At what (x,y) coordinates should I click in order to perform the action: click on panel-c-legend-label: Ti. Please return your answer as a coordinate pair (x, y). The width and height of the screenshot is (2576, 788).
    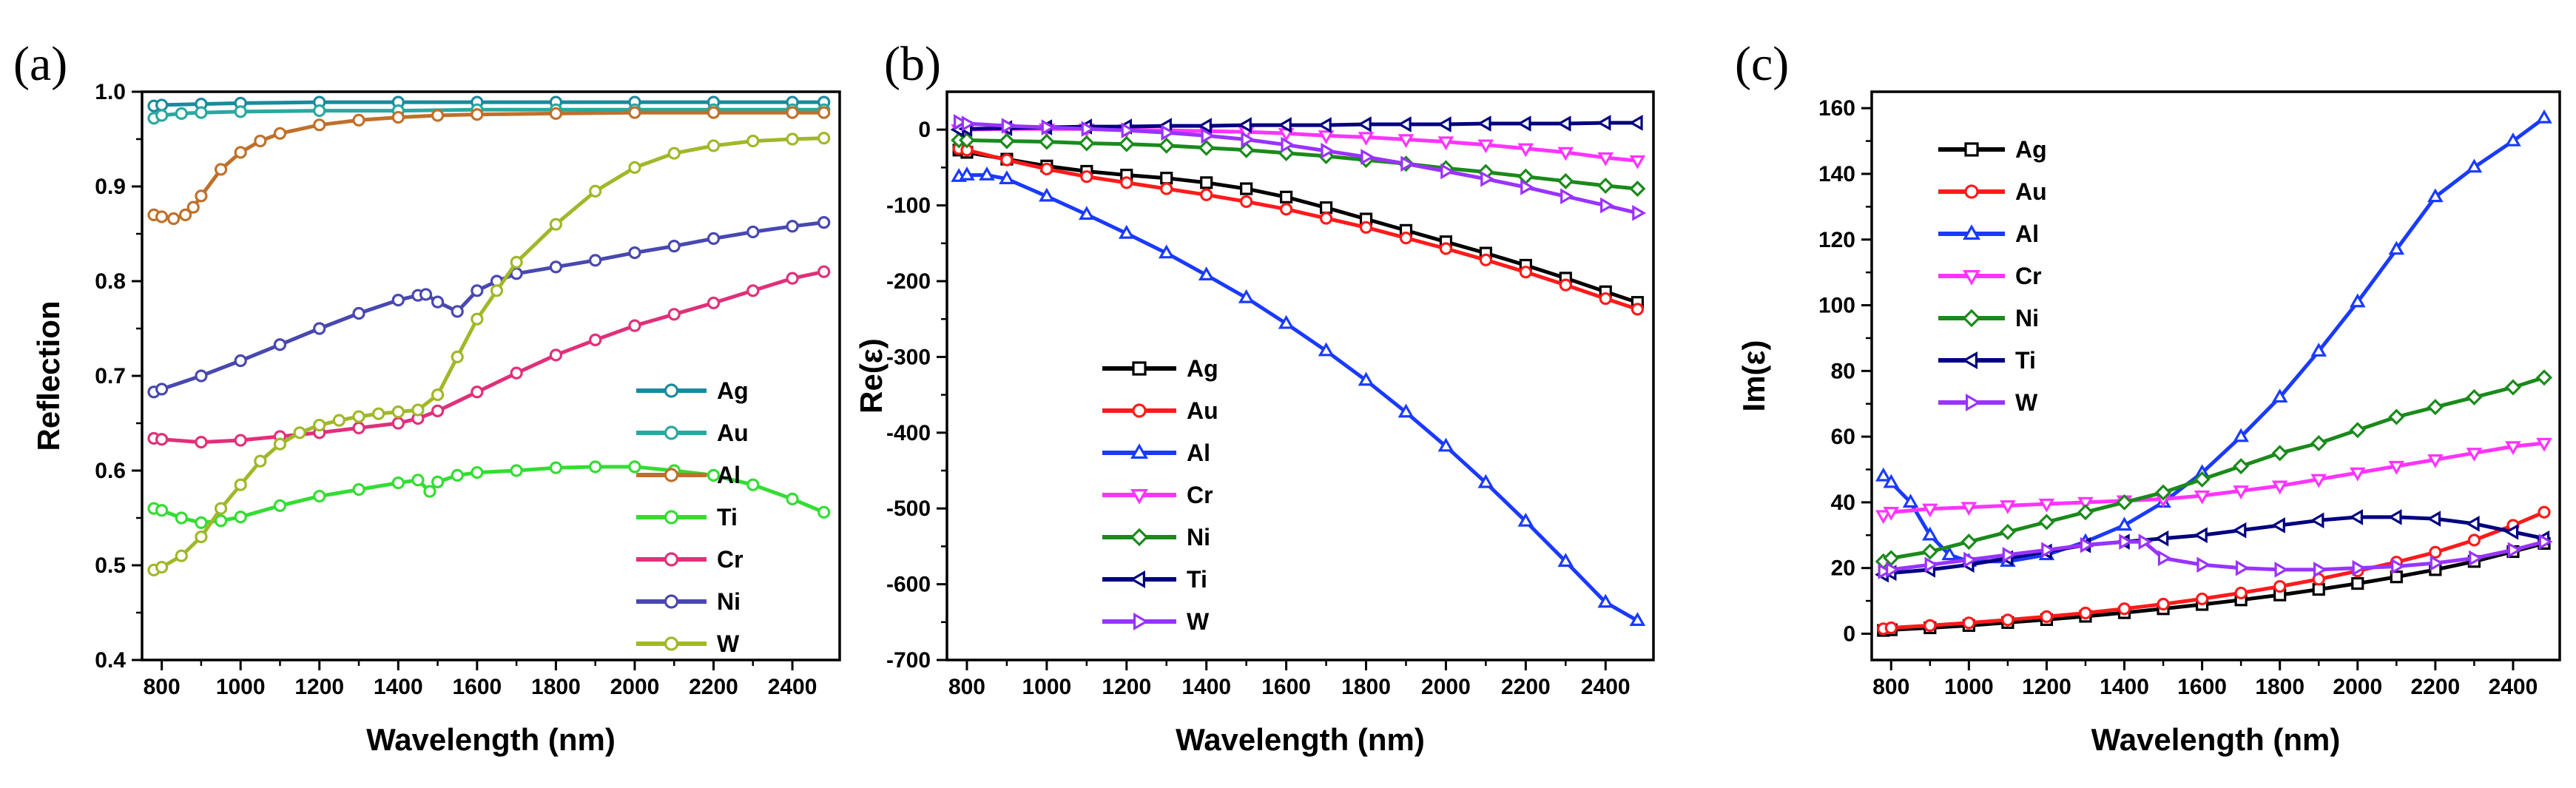
    Looking at the image, I should click on (2025, 360).